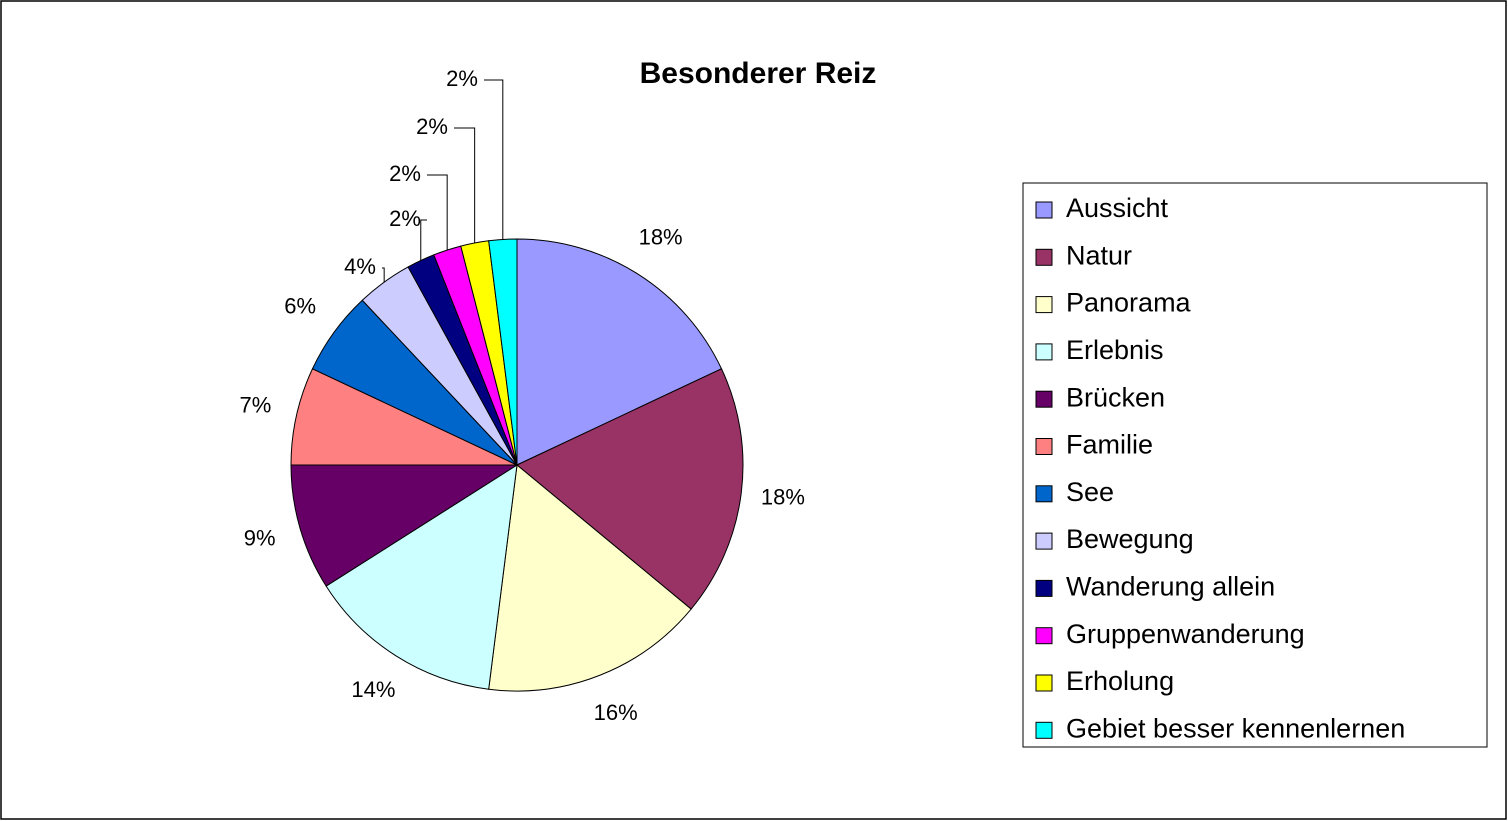 The width and height of the screenshot is (1508, 821). I want to click on data-label: 4%, so click(360, 266).